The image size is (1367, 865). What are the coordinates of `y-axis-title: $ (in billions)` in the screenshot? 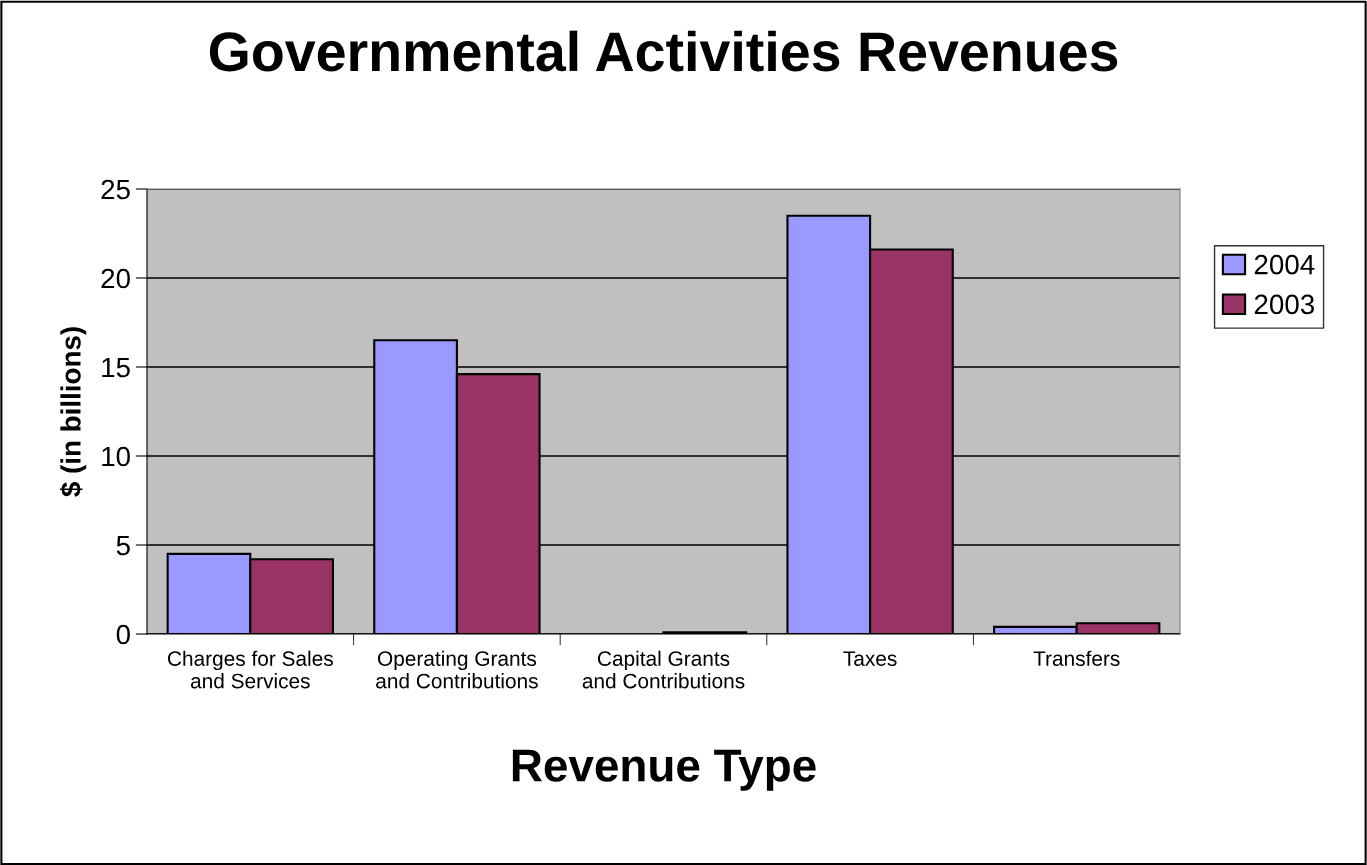 It's located at (73, 412).